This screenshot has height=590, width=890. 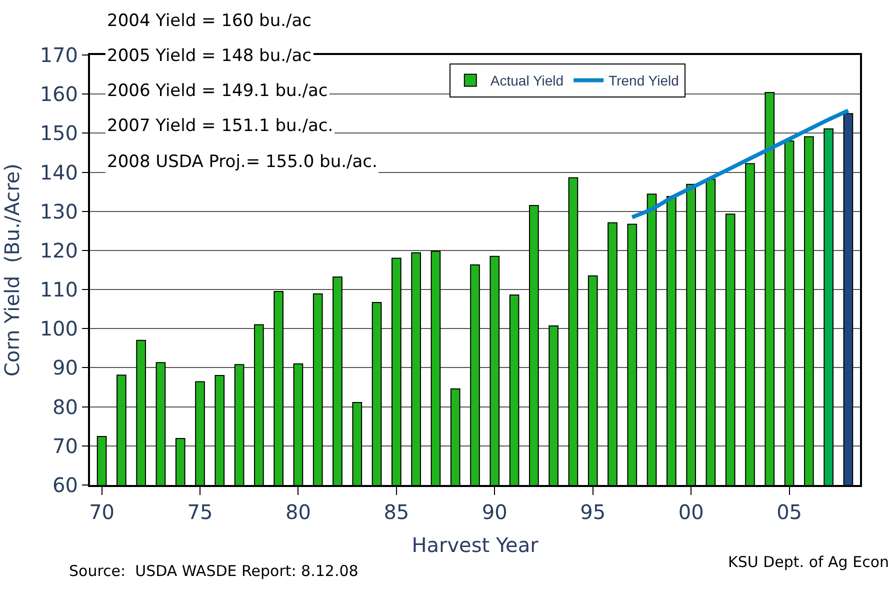 I want to click on x-tick-label: 75, so click(x=200, y=512).